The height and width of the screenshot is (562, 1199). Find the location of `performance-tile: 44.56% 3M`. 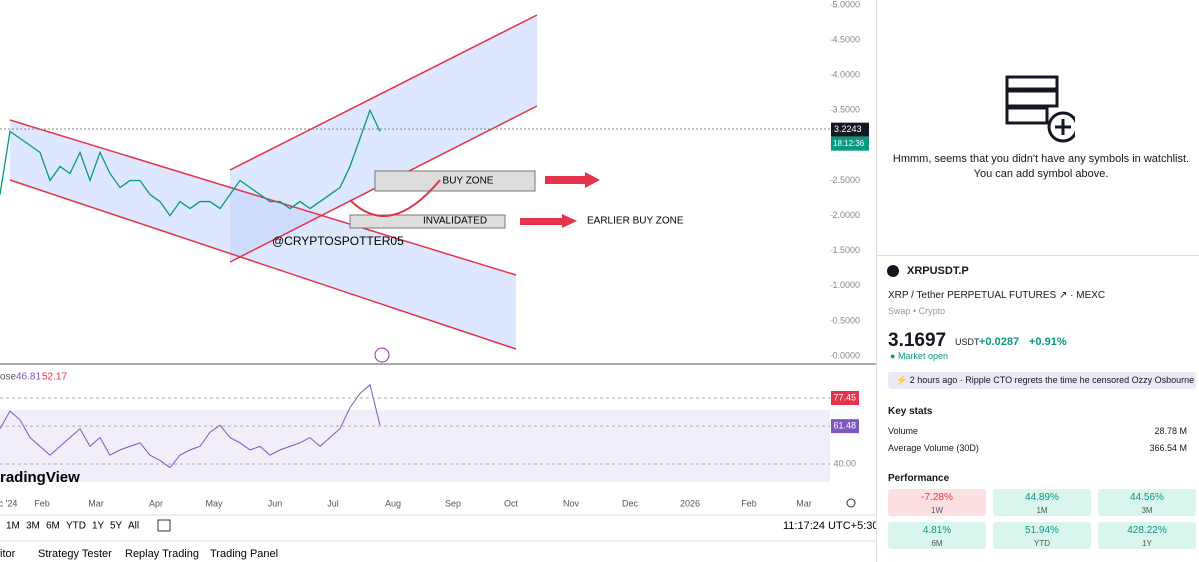

performance-tile: 44.56% 3M is located at coordinates (1147, 502).